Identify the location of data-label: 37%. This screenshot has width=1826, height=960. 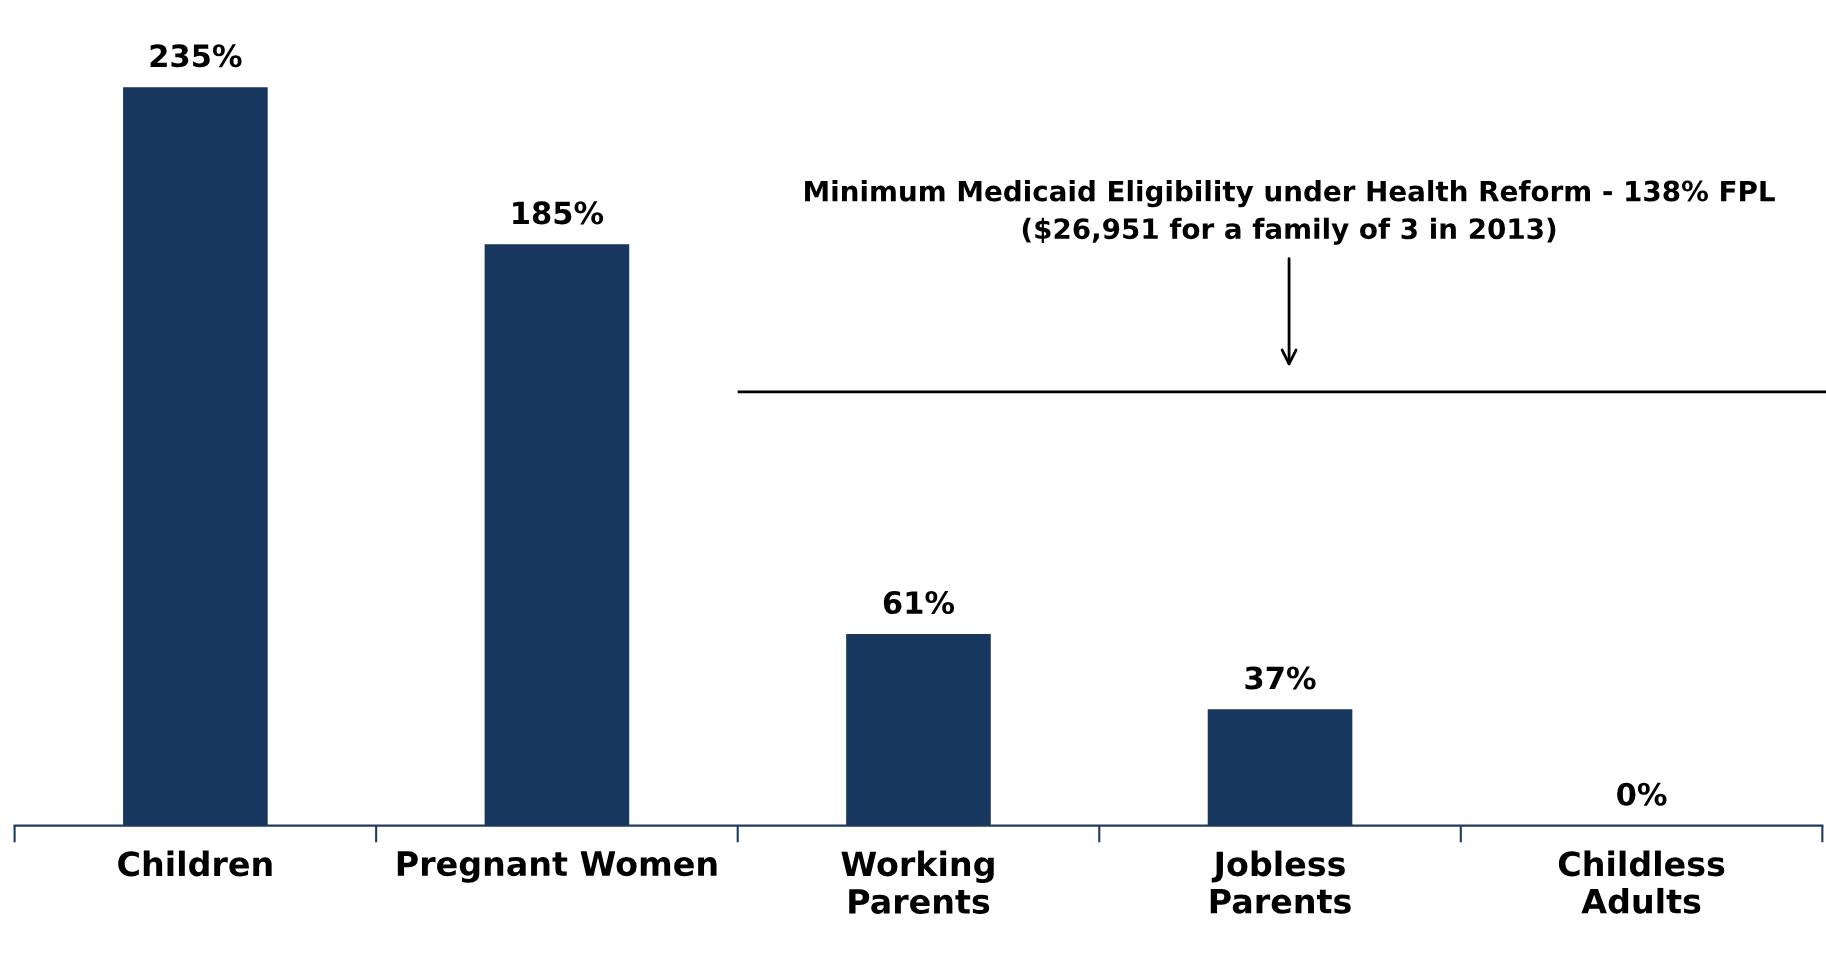
(1280, 678).